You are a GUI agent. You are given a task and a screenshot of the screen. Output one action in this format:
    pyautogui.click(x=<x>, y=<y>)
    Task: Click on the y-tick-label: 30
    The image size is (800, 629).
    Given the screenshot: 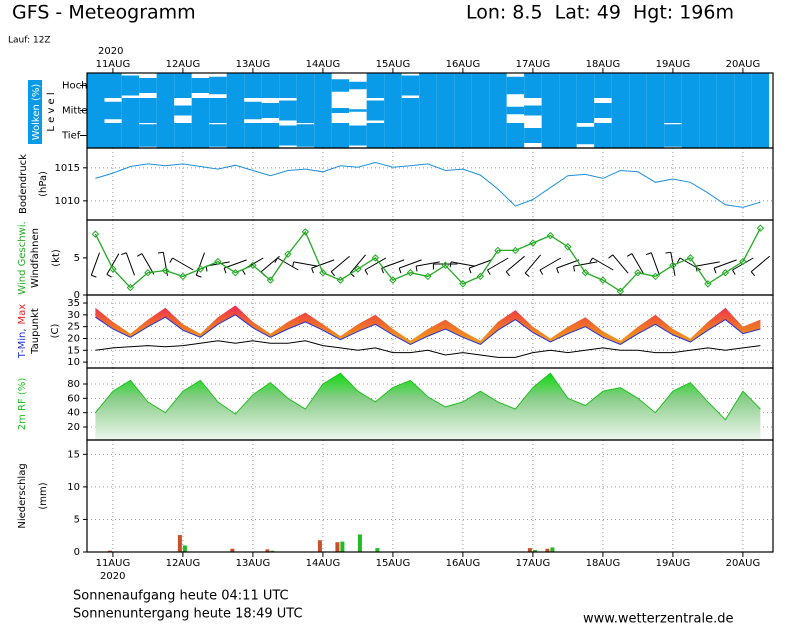 What is the action you would take?
    pyautogui.click(x=73, y=315)
    